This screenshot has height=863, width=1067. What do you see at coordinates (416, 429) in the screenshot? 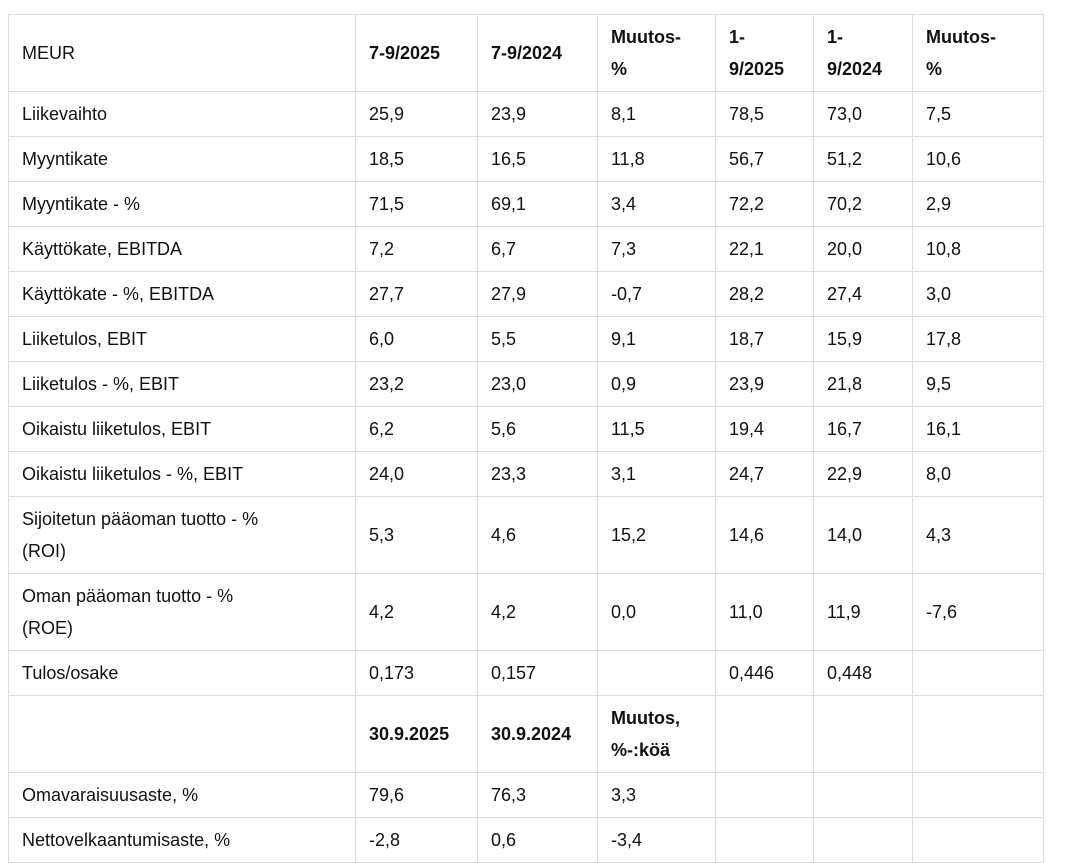
I see `value-cell: 6,2` at bounding box center [416, 429].